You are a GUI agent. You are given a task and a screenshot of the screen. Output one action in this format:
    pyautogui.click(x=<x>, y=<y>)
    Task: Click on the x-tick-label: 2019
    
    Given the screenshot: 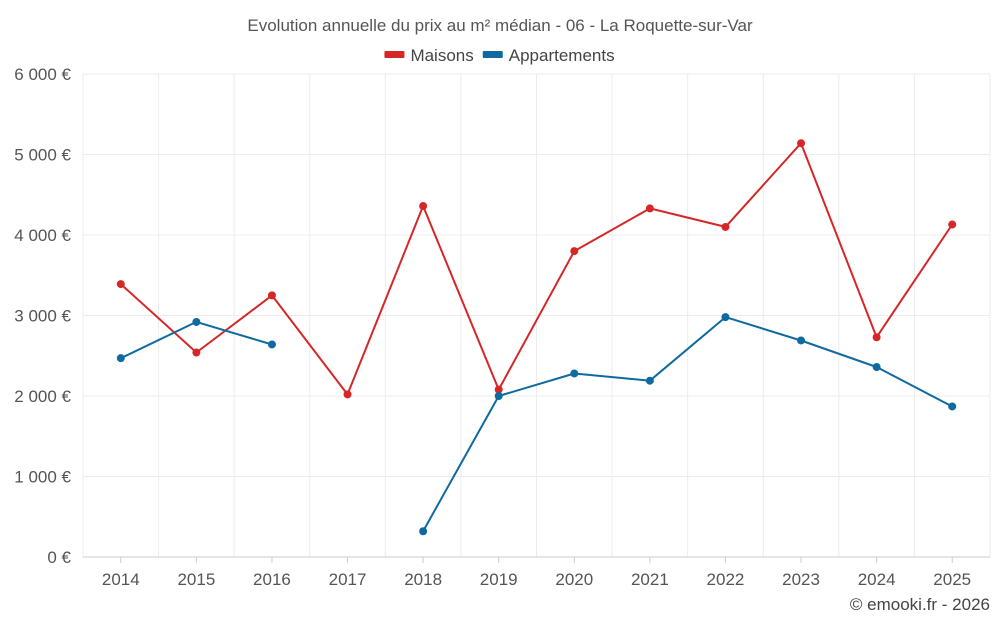 What is the action you would take?
    pyautogui.click(x=499, y=579)
    